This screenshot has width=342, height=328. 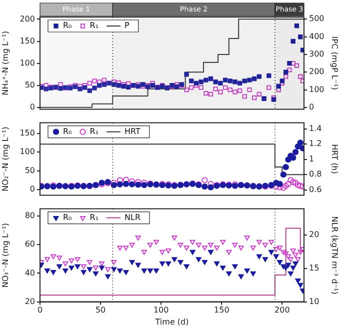 I want to click on x-axis-title: Time (d), so click(x=171, y=321).